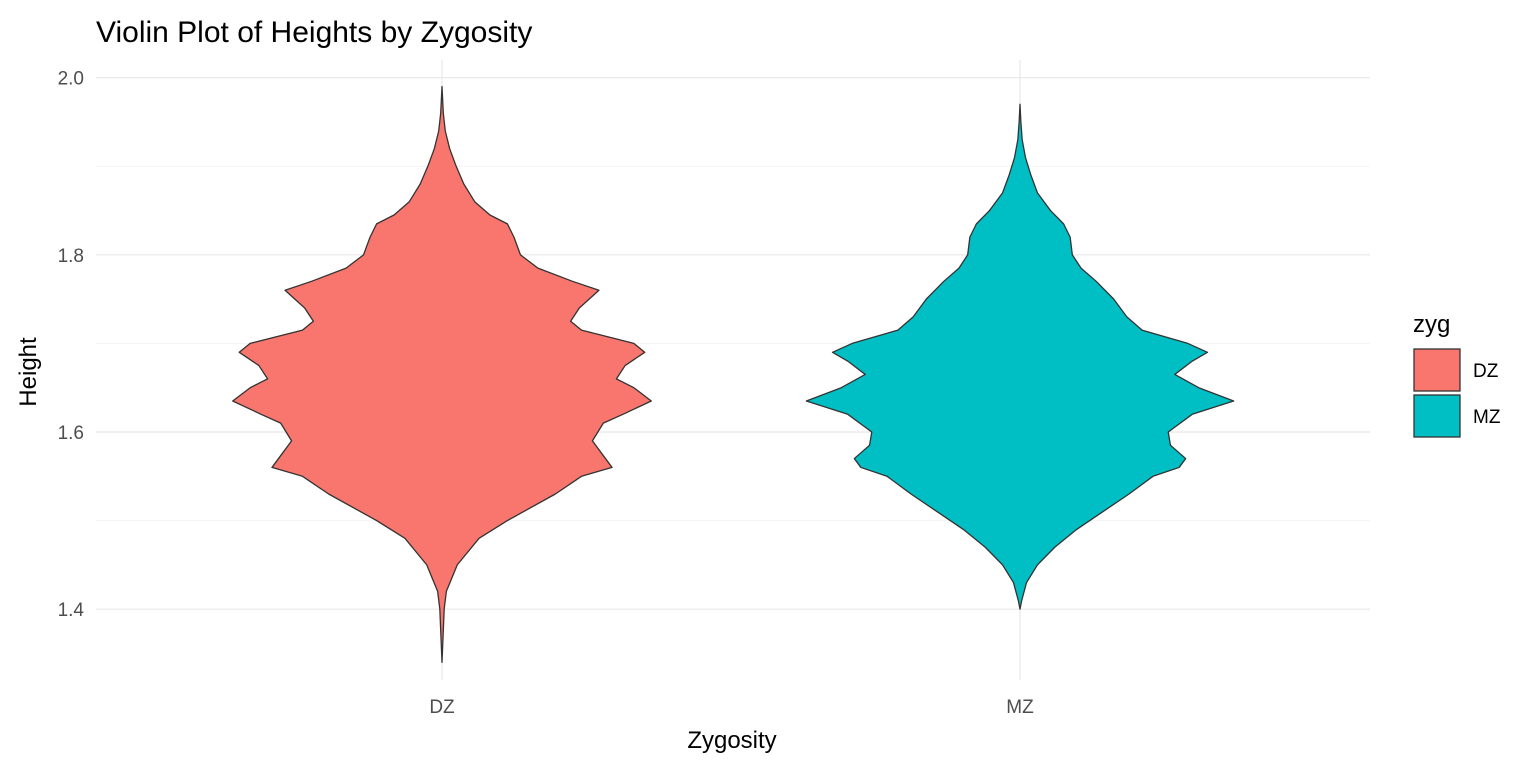 This screenshot has height=768, width=1536. What do you see at coordinates (1437, 416) in the screenshot?
I see `legend-key-mz` at bounding box center [1437, 416].